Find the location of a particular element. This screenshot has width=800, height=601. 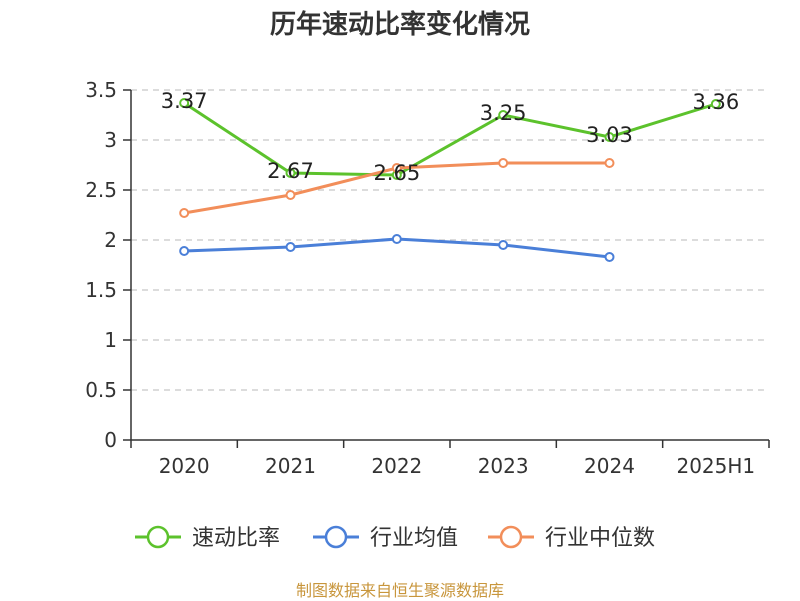

y-tick-label: 2 is located at coordinates (110, 240).